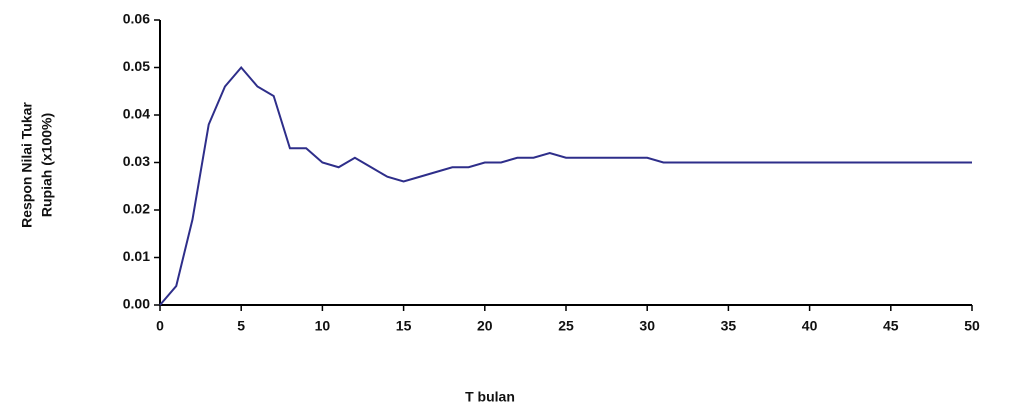 The width and height of the screenshot is (1015, 410). What do you see at coordinates (136, 114) in the screenshot?
I see `y-tick-label: 0.04` at bounding box center [136, 114].